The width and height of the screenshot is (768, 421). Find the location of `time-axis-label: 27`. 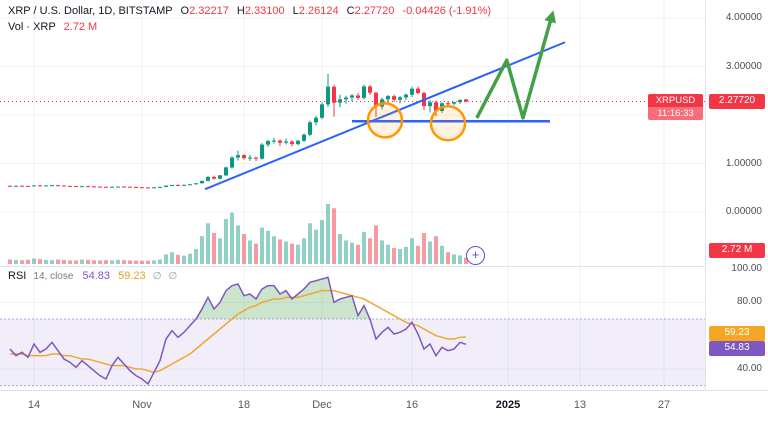

time-axis-label: 27 is located at coordinates (664, 405).